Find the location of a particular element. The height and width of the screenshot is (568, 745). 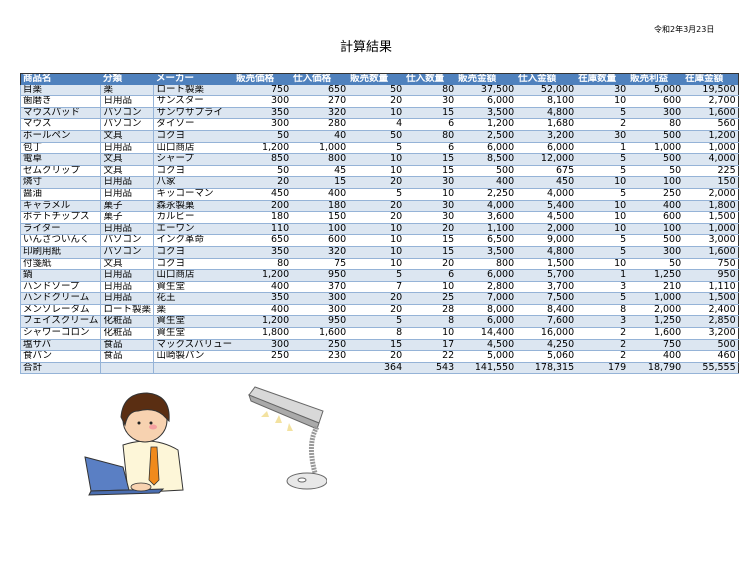

table-cell: 1,800 is located at coordinates (711, 206).